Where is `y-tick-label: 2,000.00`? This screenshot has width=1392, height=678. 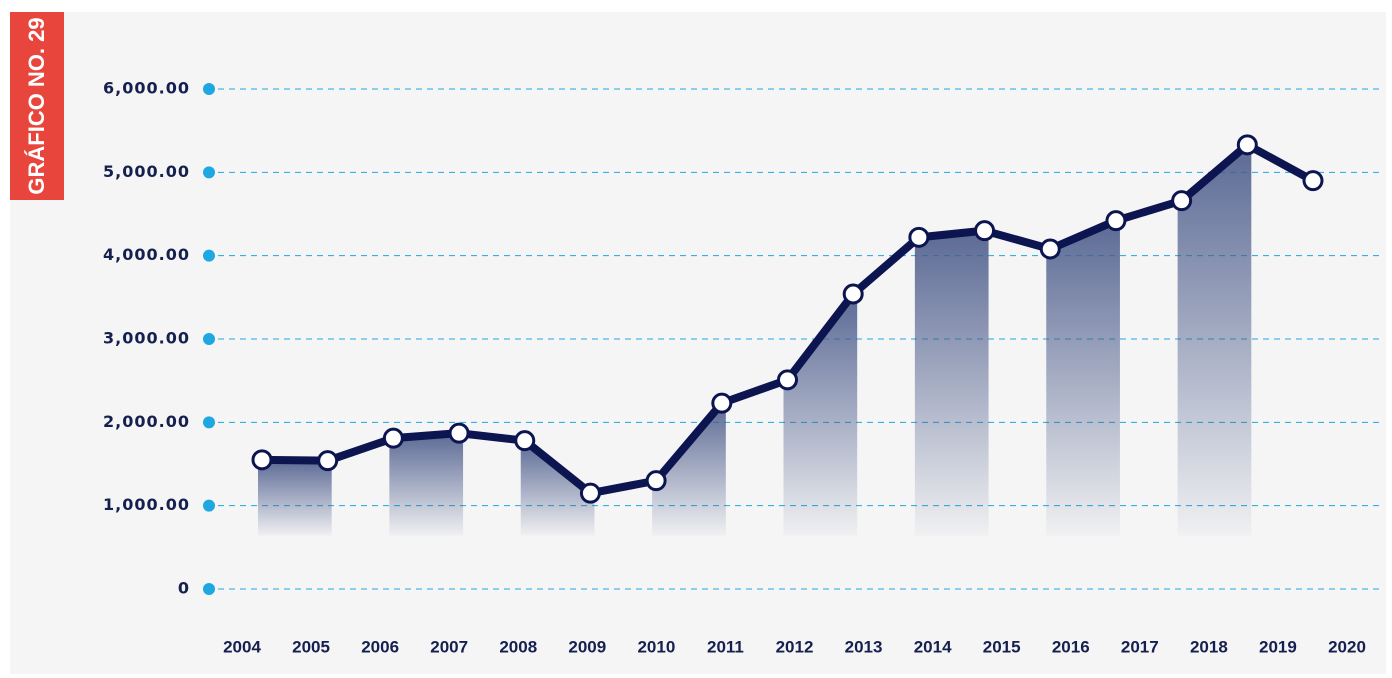 y-tick-label: 2,000.00 is located at coordinates (146, 421).